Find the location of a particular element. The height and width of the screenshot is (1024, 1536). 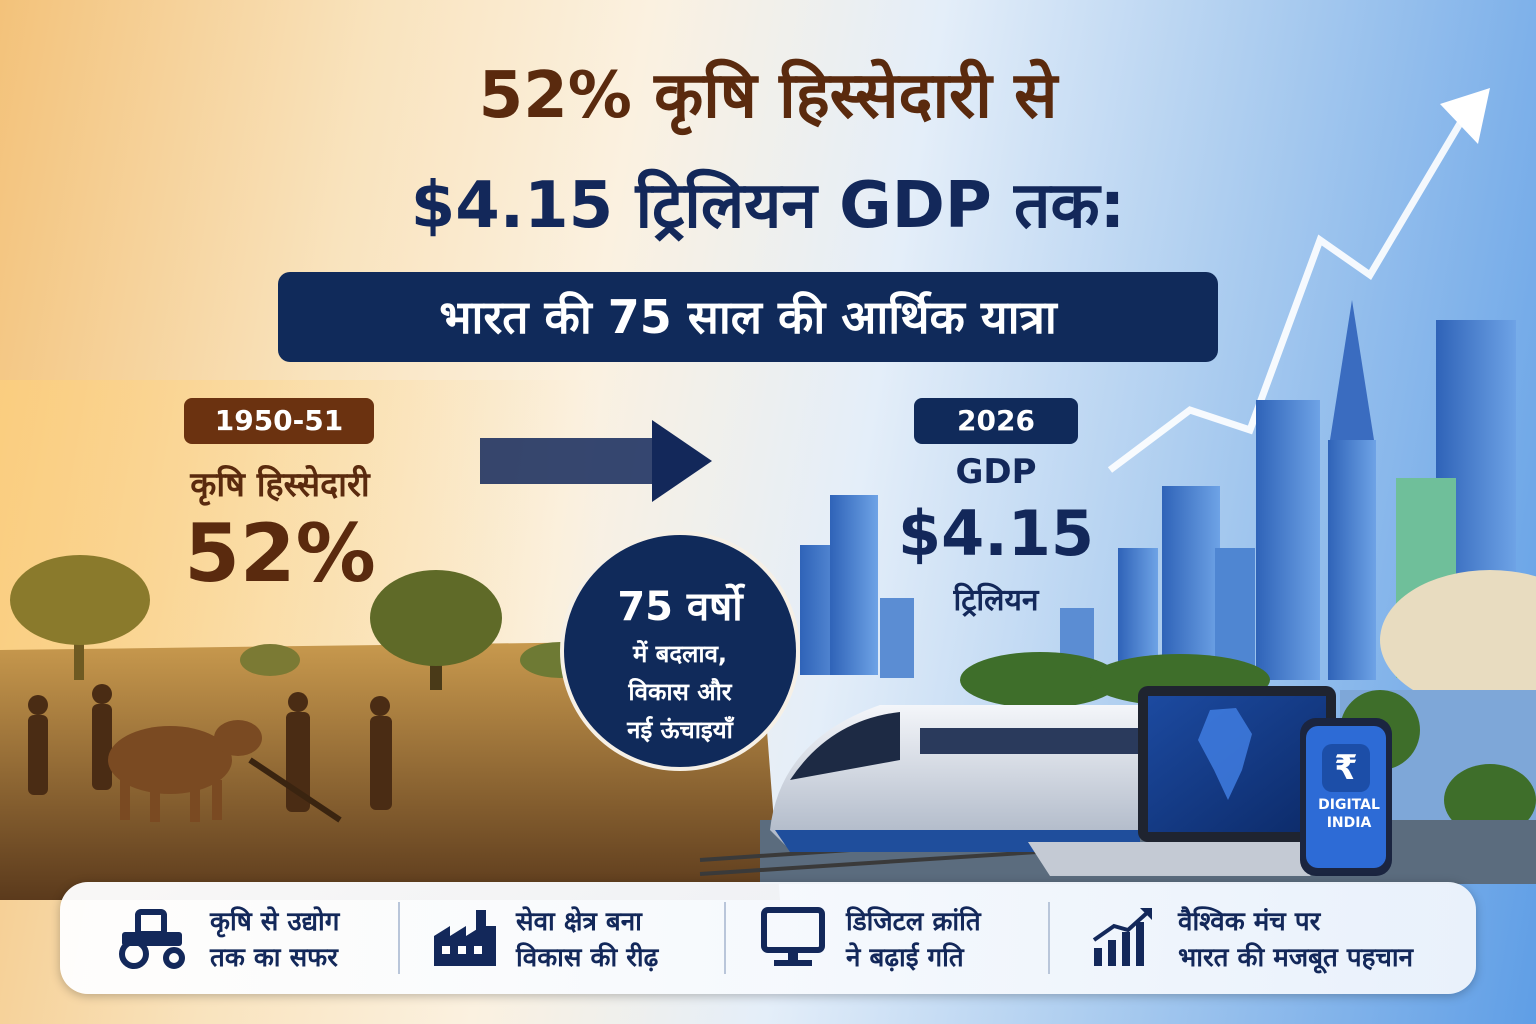

feature-service-sector: सेवा क्षेत्र बना विकास की रीढ़ is located at coordinates (580, 938).